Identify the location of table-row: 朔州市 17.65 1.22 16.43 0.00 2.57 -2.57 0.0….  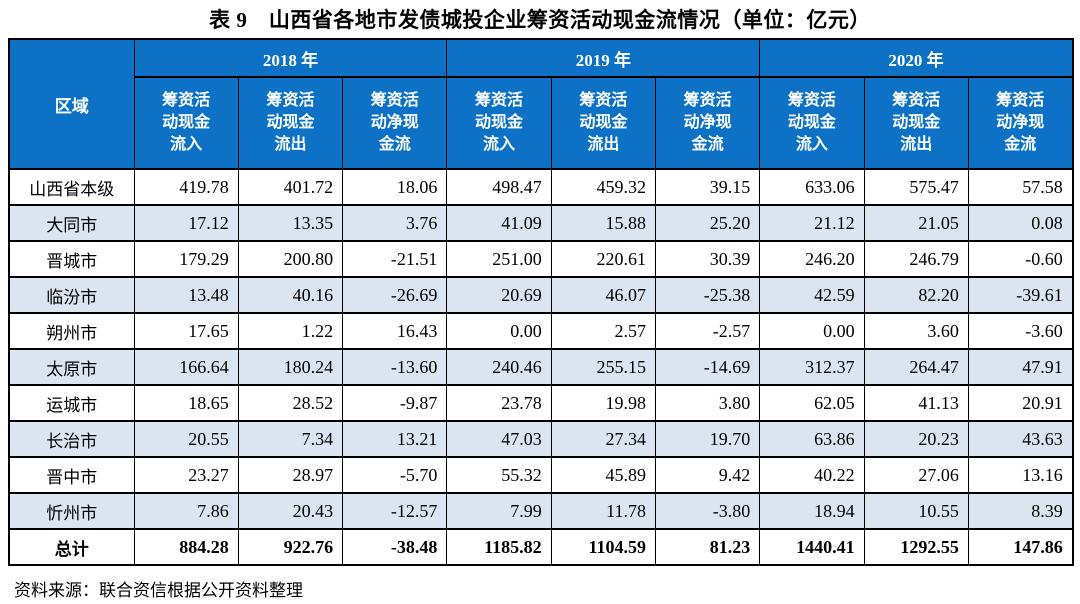
(541, 331).